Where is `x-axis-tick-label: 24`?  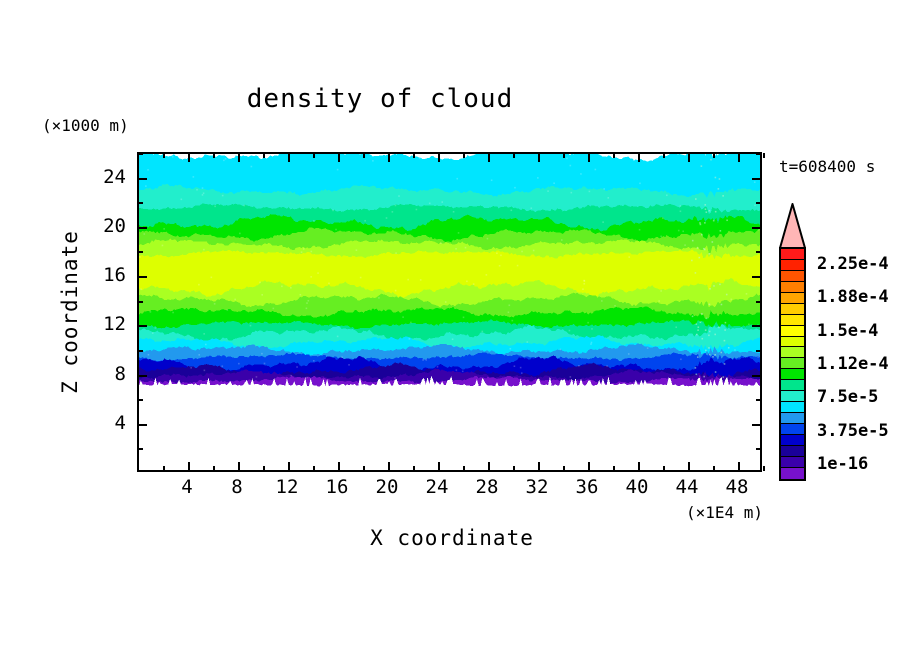
x-axis-tick-label: 24 is located at coordinates (437, 487).